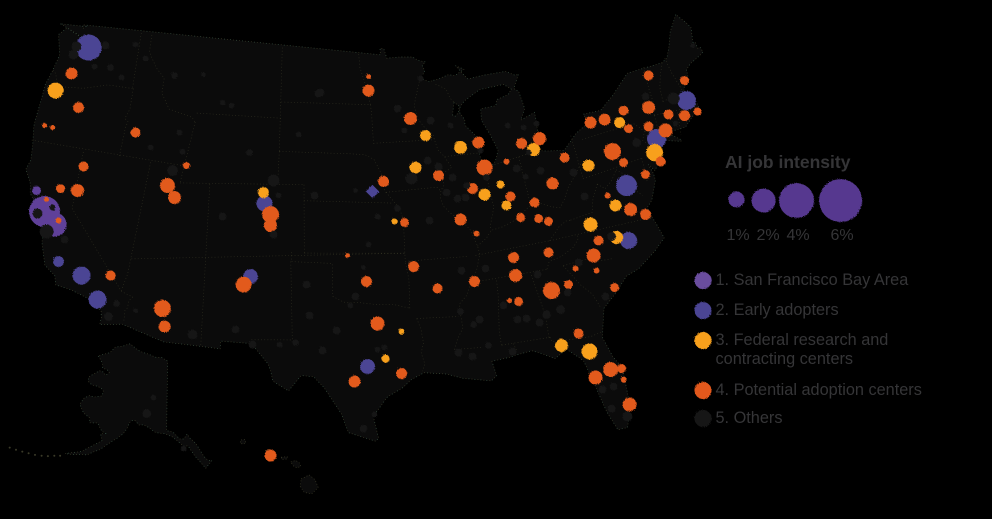  What do you see at coordinates (797, 235) in the screenshot?
I see `svg-text: 4%` at bounding box center [797, 235].